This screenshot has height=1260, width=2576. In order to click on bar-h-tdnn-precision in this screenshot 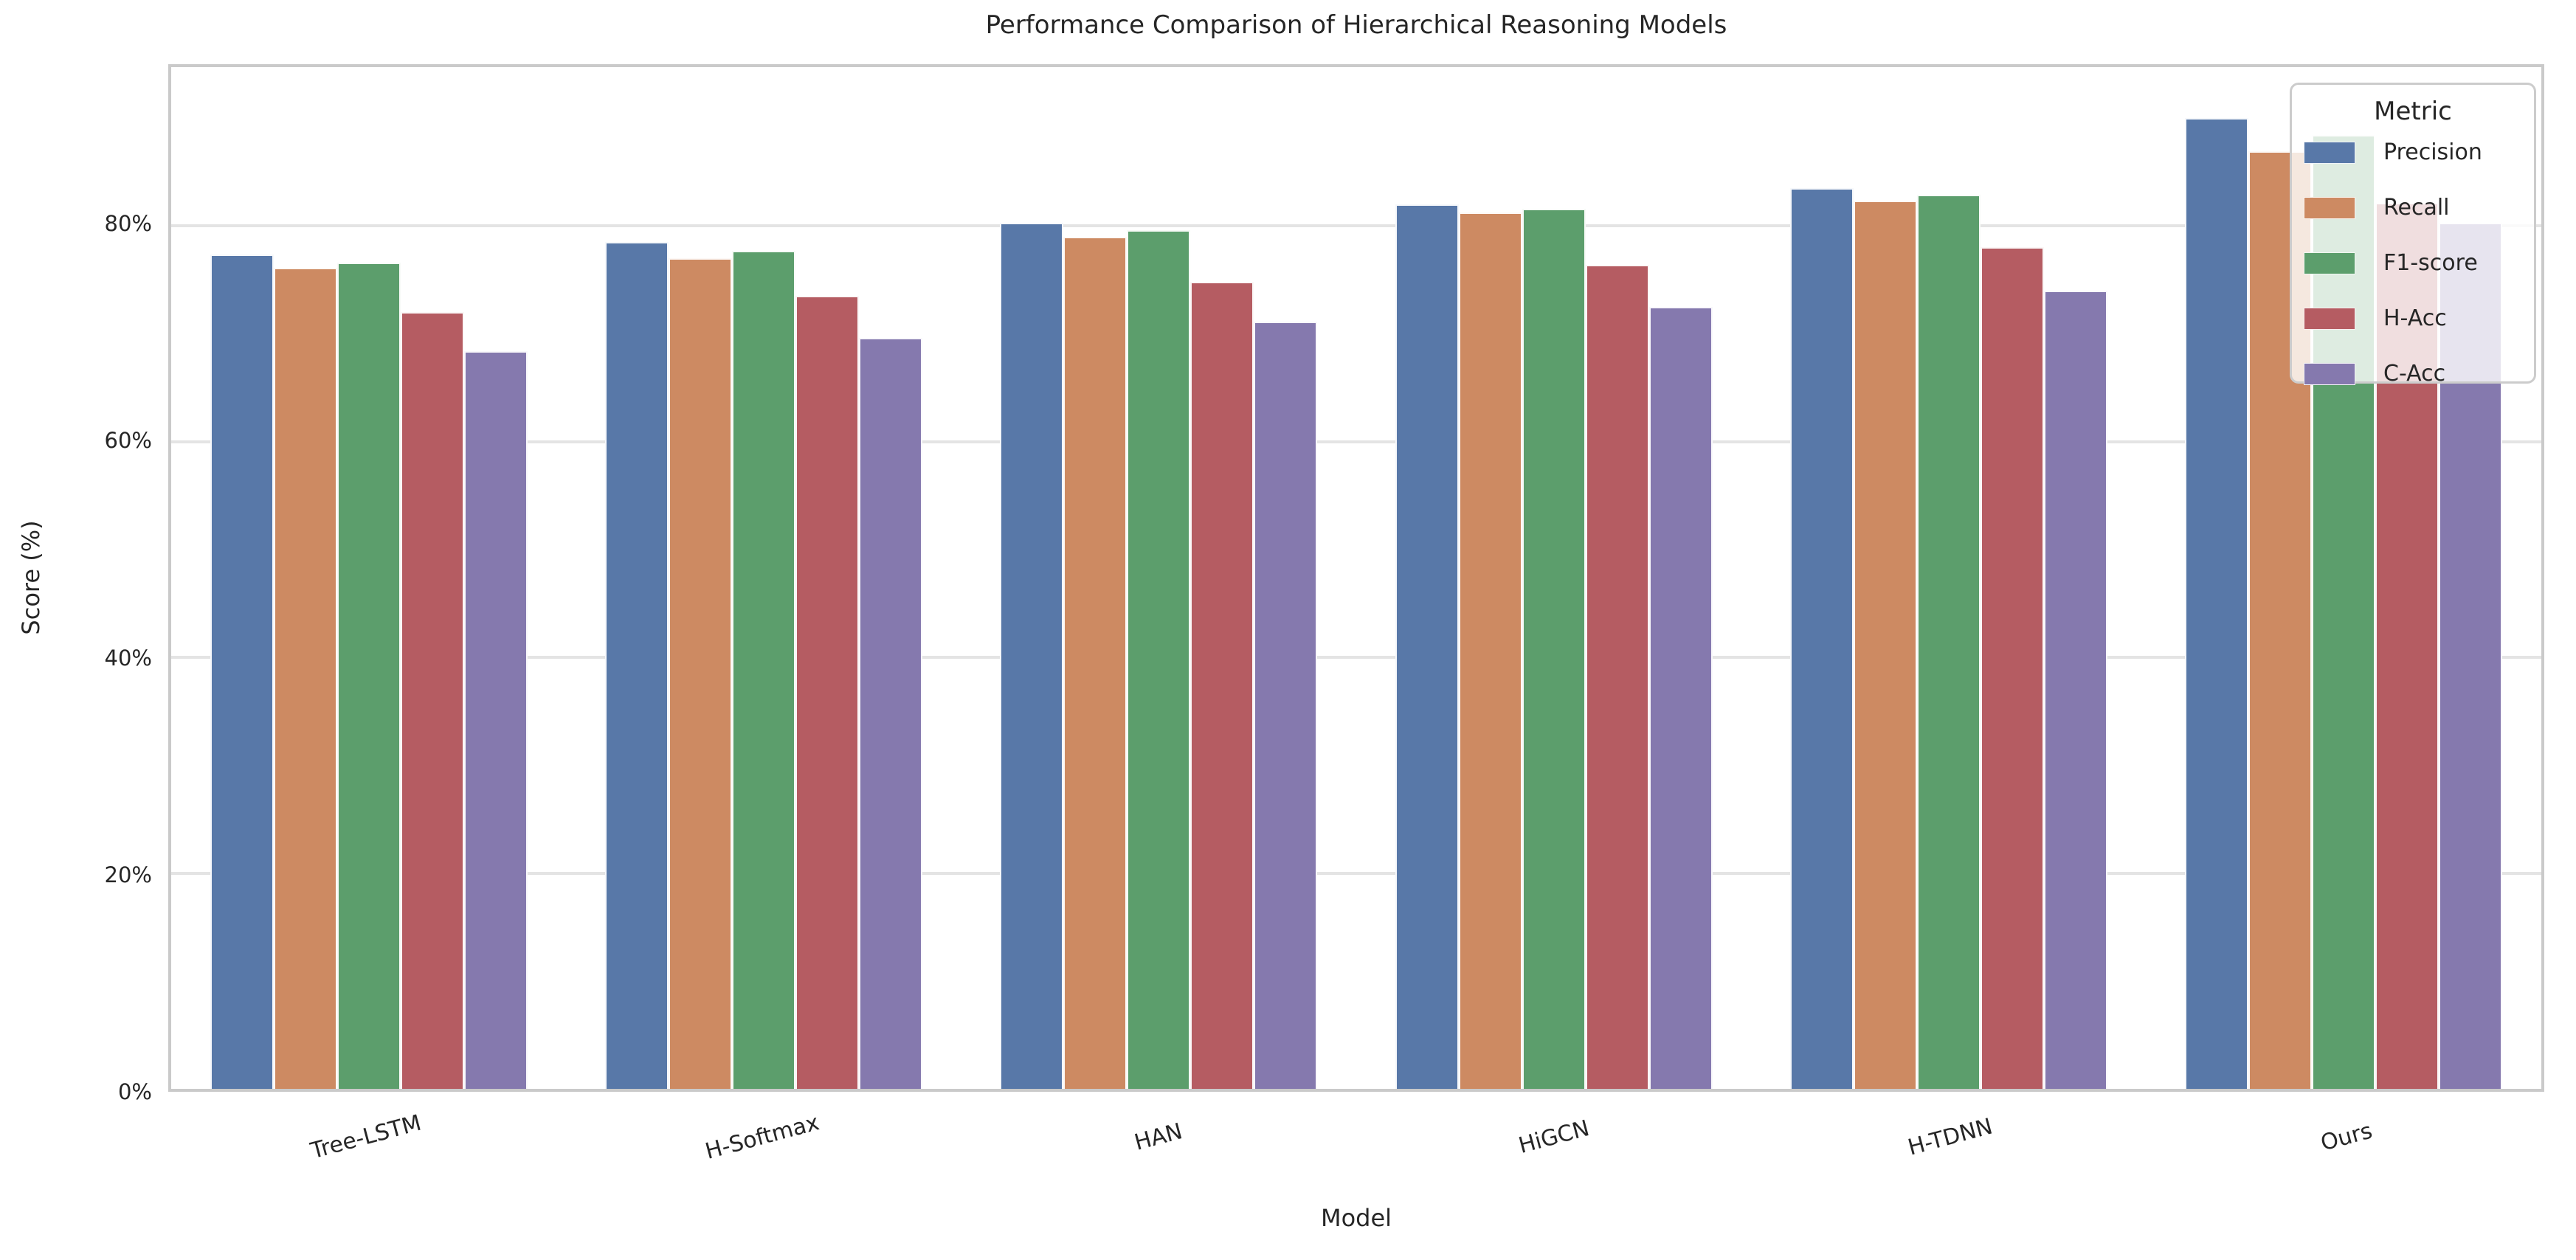, I will do `click(1821, 638)`.